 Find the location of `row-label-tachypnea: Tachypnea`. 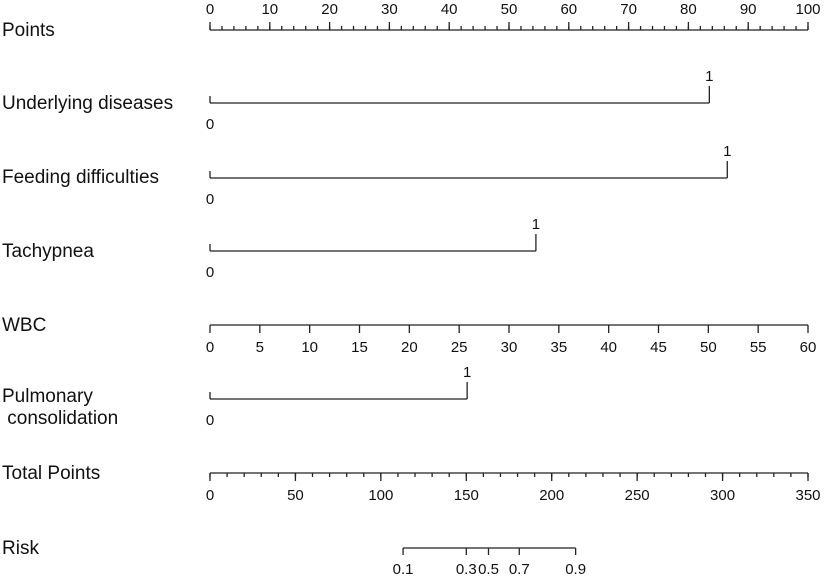

row-label-tachypnea: Tachypnea is located at coordinates (48, 251).